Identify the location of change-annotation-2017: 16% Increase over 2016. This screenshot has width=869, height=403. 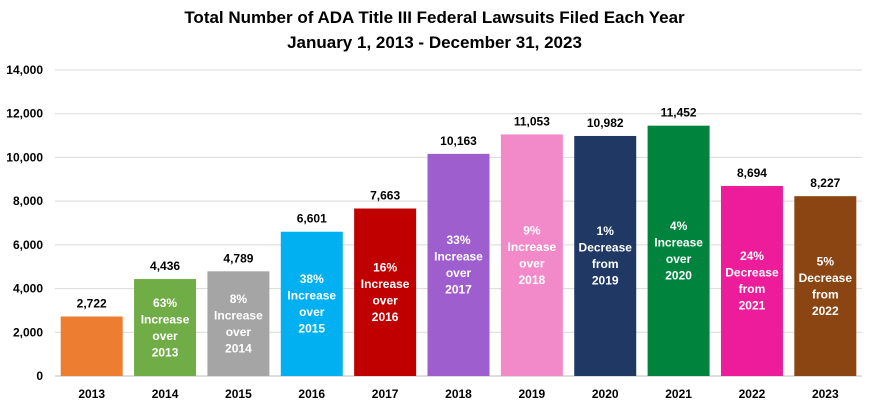
(385, 293).